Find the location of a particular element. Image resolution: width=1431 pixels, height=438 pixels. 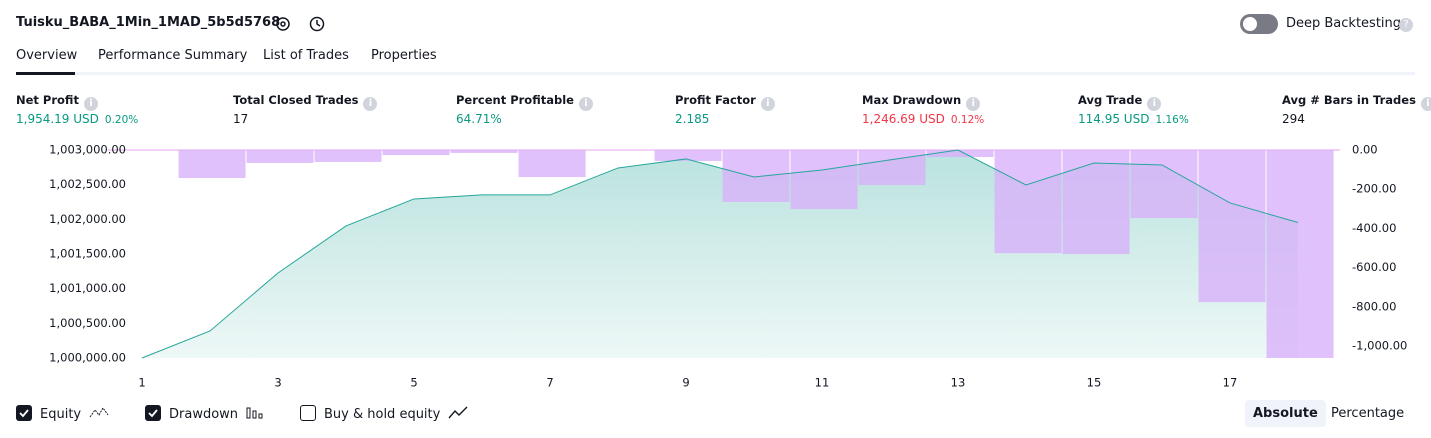

metric-name: Profit Factor is located at coordinates (715, 100).